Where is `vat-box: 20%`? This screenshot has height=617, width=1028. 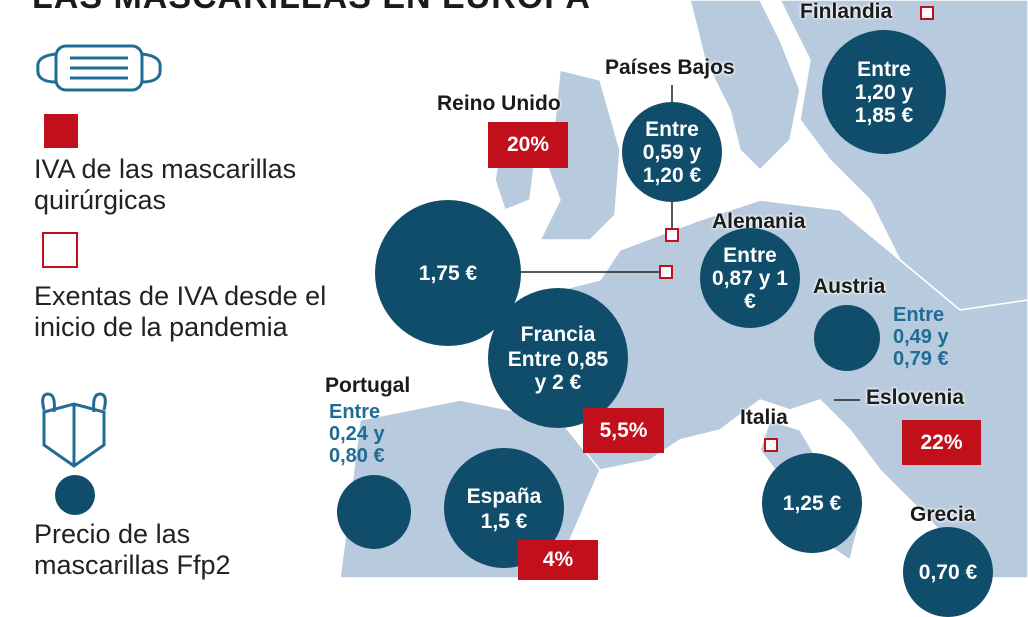
vat-box: 20% is located at coordinates (528, 145).